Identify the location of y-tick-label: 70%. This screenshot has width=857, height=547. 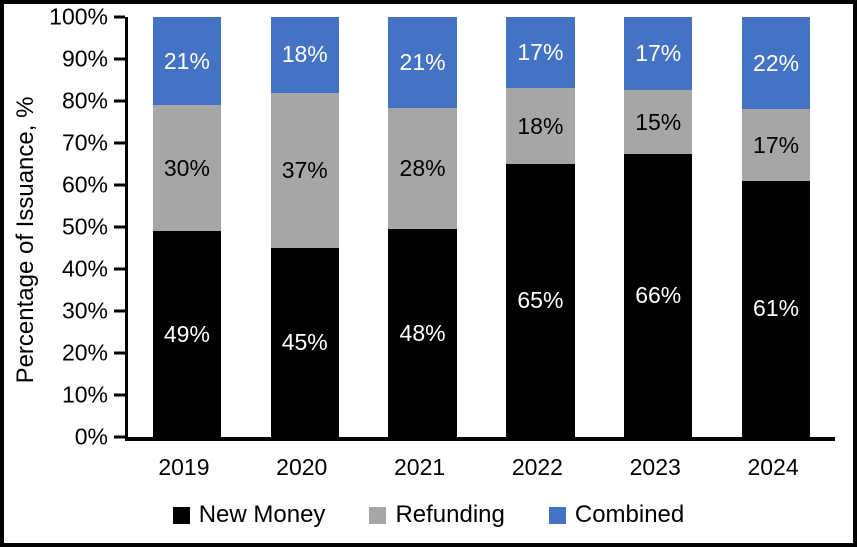
(84, 142).